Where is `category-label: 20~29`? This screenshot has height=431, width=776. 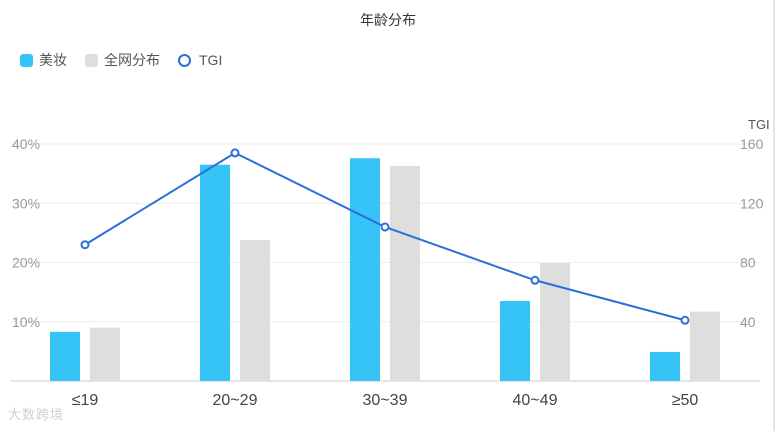 category-label: 20~29 is located at coordinates (235, 400).